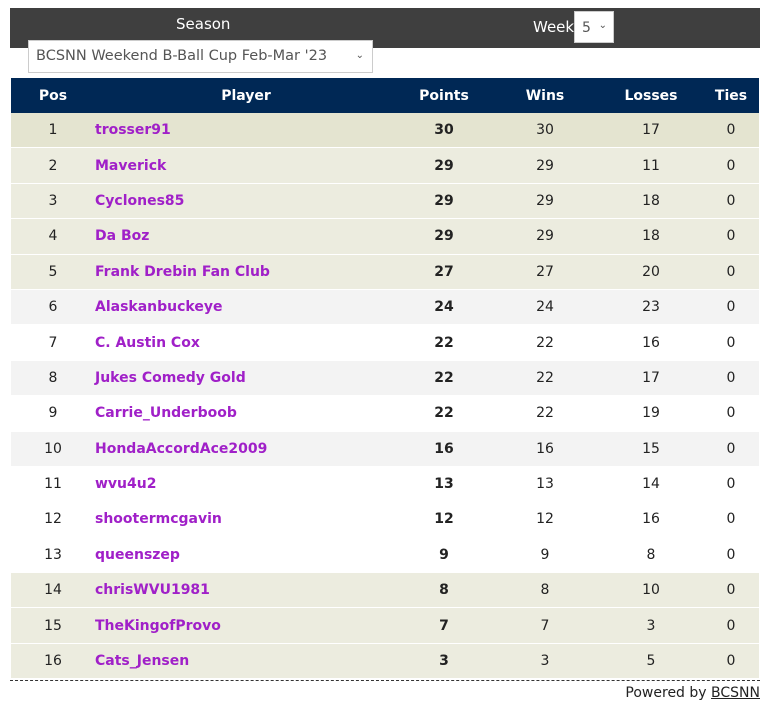 The height and width of the screenshot is (717, 771). I want to click on cell-points: 24, so click(444, 307).